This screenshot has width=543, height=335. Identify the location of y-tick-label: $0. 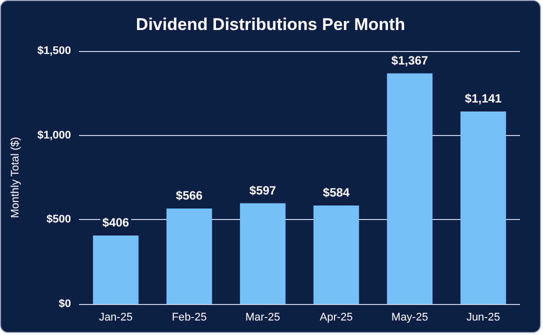
(64, 304).